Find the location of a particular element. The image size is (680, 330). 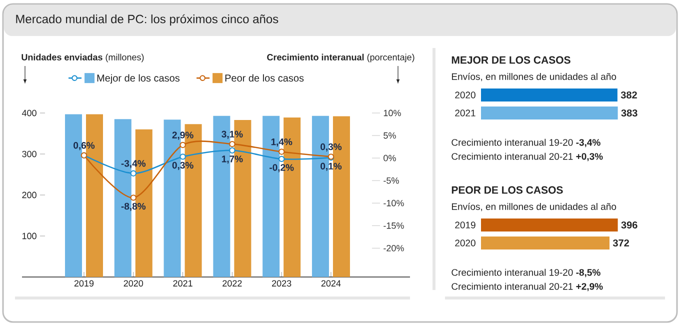

data-label: 0,1% is located at coordinates (331, 166).